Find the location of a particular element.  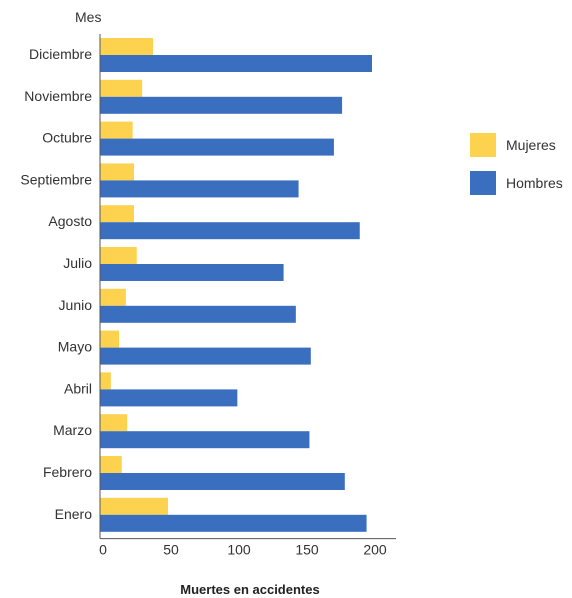

category-label: Diciembre is located at coordinates (60, 54).